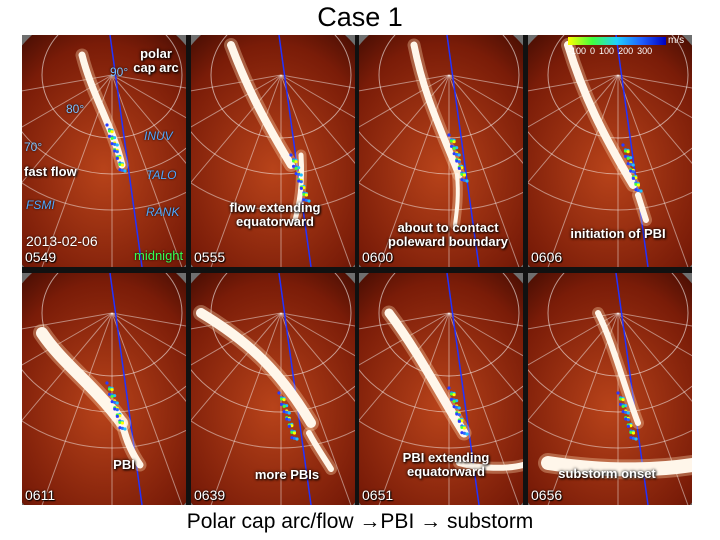  Describe the element at coordinates (33, 147) in the screenshot. I see `lat-70-label: 70°` at that location.